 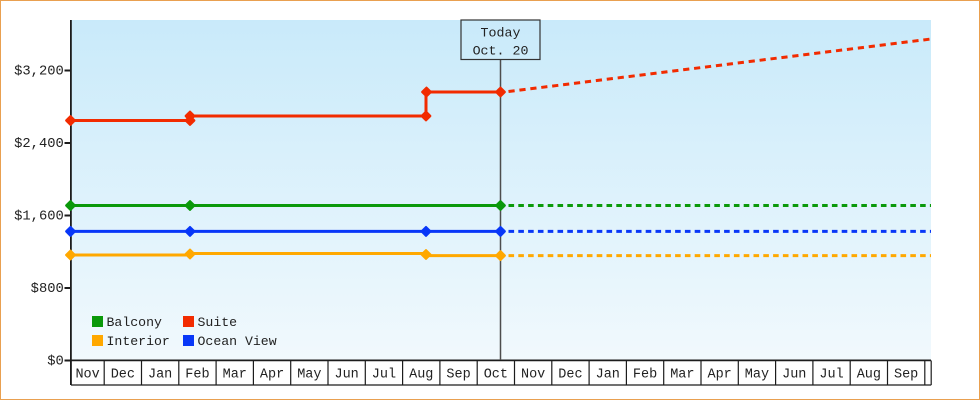 What do you see at coordinates (501, 51) in the screenshot?
I see `svg-text: Oct. 20` at bounding box center [501, 51].